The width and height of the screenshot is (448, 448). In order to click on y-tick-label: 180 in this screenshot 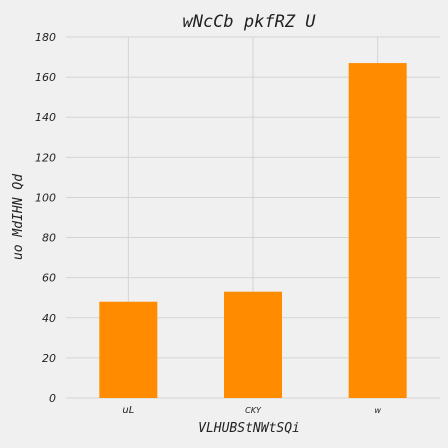, I will do `click(45, 37)`.